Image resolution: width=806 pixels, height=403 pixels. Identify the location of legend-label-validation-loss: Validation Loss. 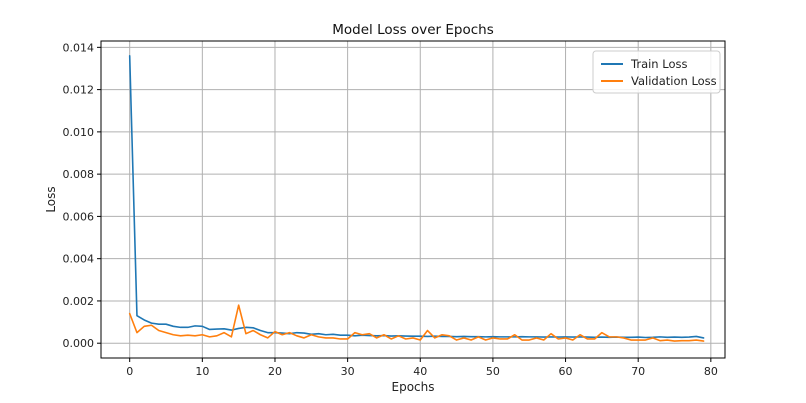
(674, 81).